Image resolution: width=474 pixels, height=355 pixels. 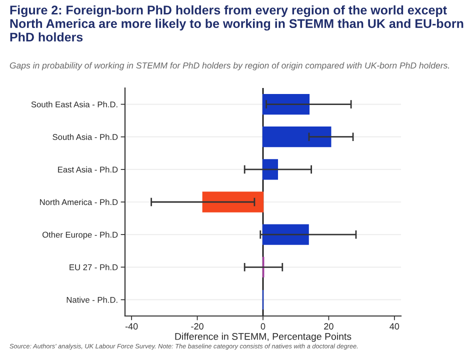 What do you see at coordinates (329, 326) in the screenshot?
I see `x-tick-label: 20` at bounding box center [329, 326].